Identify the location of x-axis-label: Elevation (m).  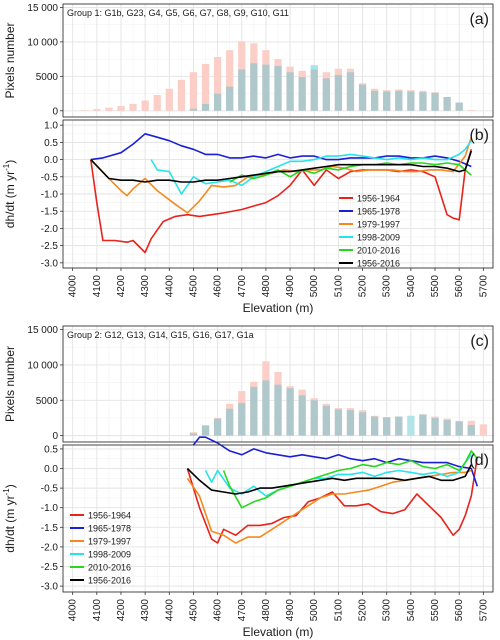
(278, 632).